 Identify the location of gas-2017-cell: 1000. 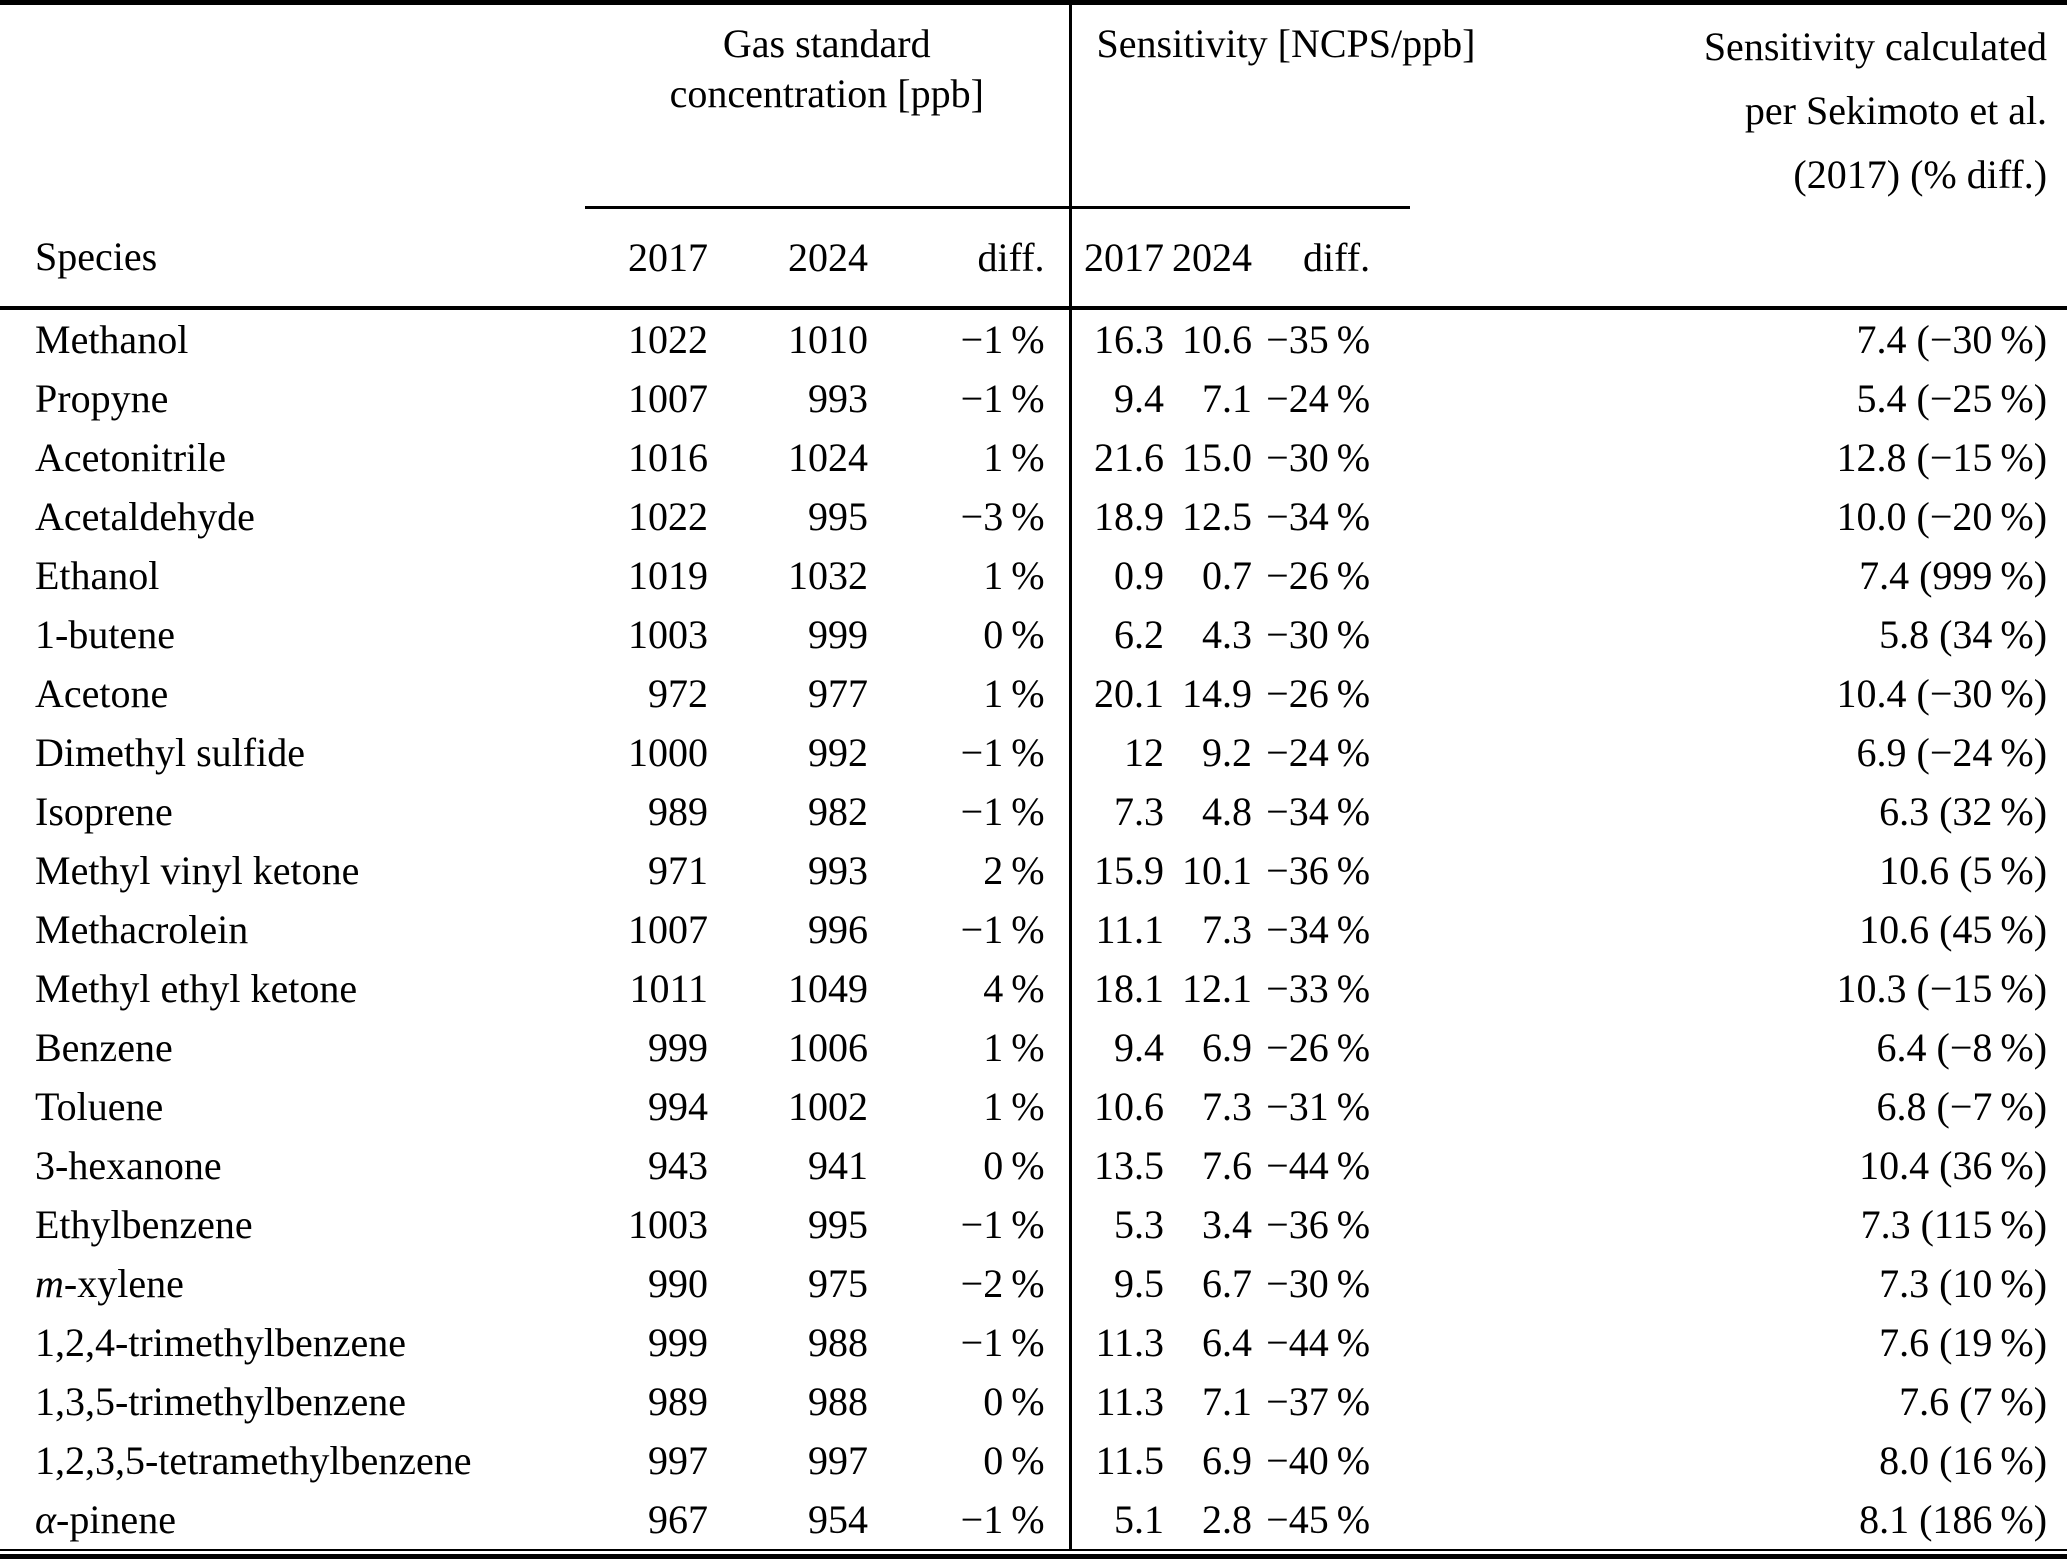
(668, 752).